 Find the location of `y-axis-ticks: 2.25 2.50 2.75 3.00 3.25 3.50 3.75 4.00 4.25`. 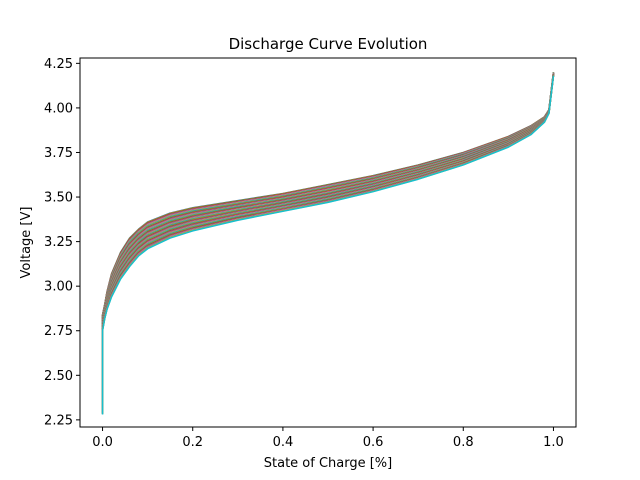

y-axis-ticks: 2.25 2.50 2.75 3.00 3.25 3.50 3.75 4.00 4.25 is located at coordinates (62, 242).